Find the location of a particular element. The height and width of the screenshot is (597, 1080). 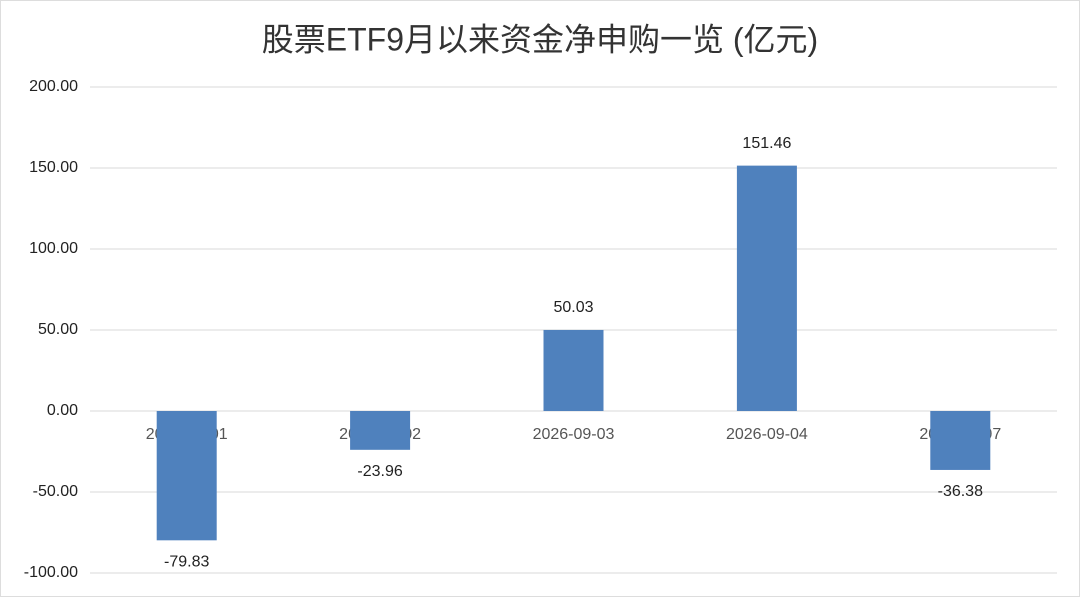

y-tick-label: -100.00 is located at coordinates (51, 572).